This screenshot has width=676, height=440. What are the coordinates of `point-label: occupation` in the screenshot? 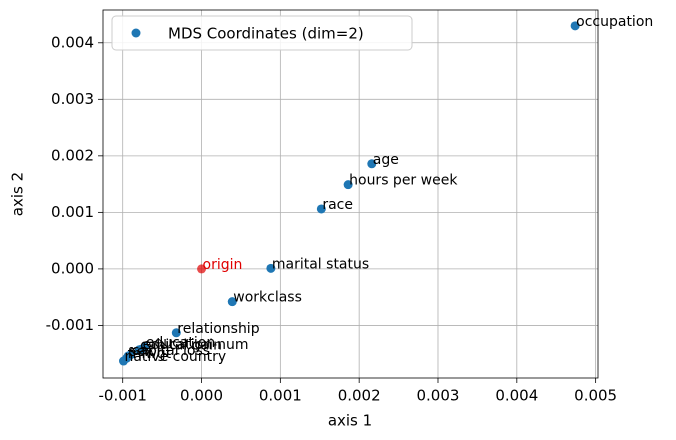 It's located at (614, 22).